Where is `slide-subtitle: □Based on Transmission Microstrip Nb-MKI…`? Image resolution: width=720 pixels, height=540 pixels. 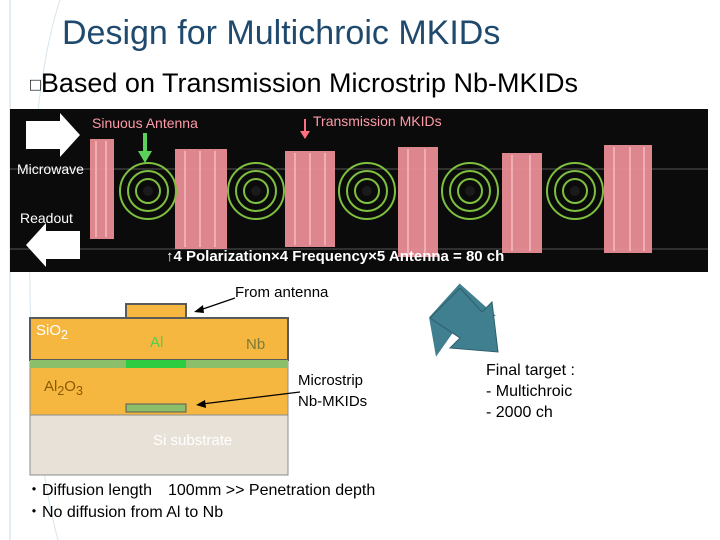
slide-subtitle: □Based on Transmission Microstrip Nb-MKI… is located at coordinates (304, 83).